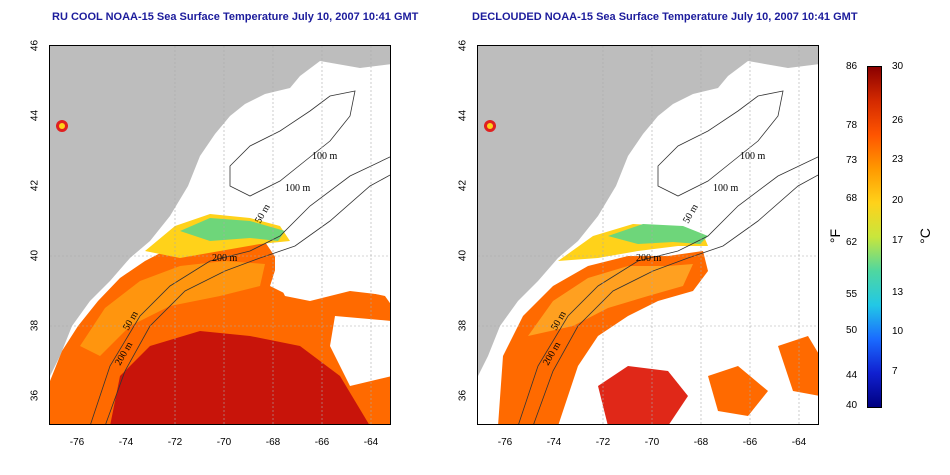 The image size is (950, 475). I want to click on colorbar-f-tick: 55, so click(852, 294).